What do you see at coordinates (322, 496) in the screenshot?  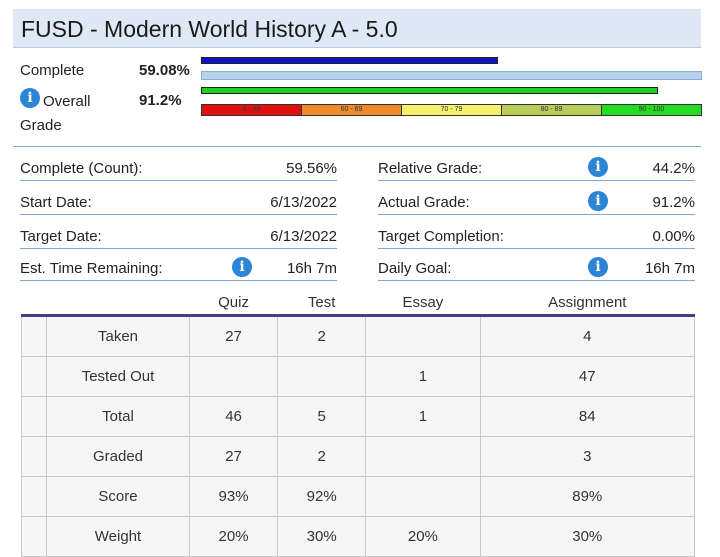 I see `table-cell: 92%` at bounding box center [322, 496].